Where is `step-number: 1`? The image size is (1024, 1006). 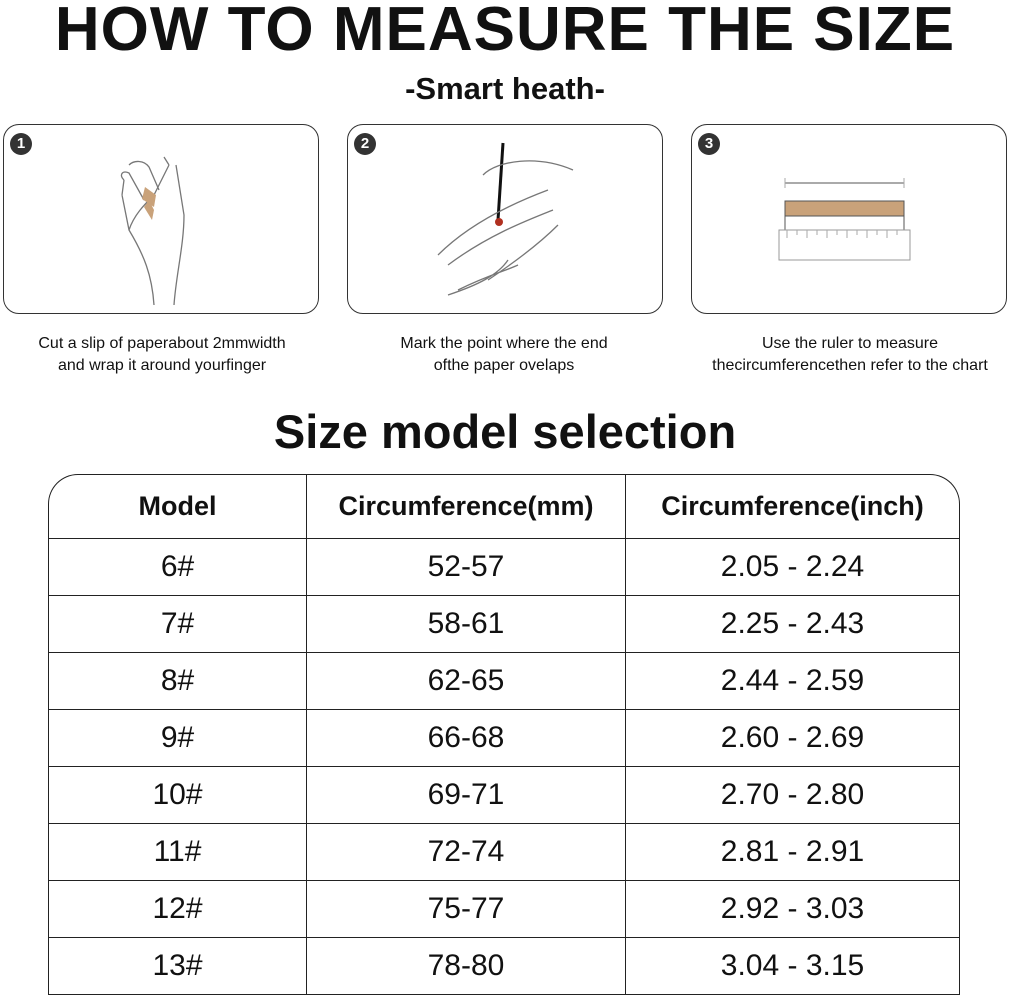 step-number: 1 is located at coordinates (21, 144).